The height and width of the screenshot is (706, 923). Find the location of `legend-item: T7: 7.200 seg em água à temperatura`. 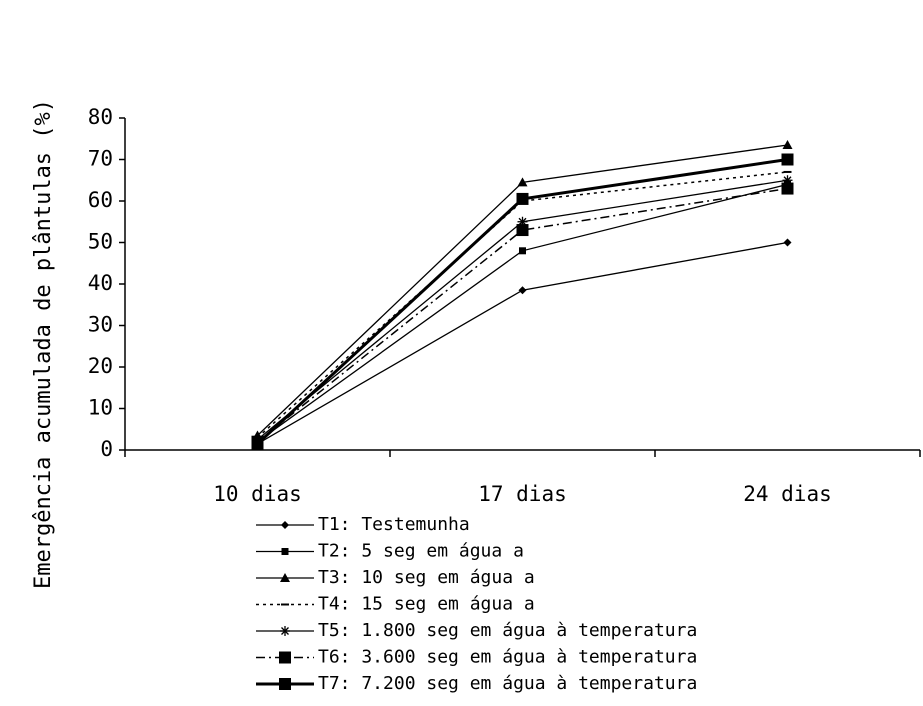

legend-item: T7: 7.200 seg em água à temperatura is located at coordinates (476, 683).